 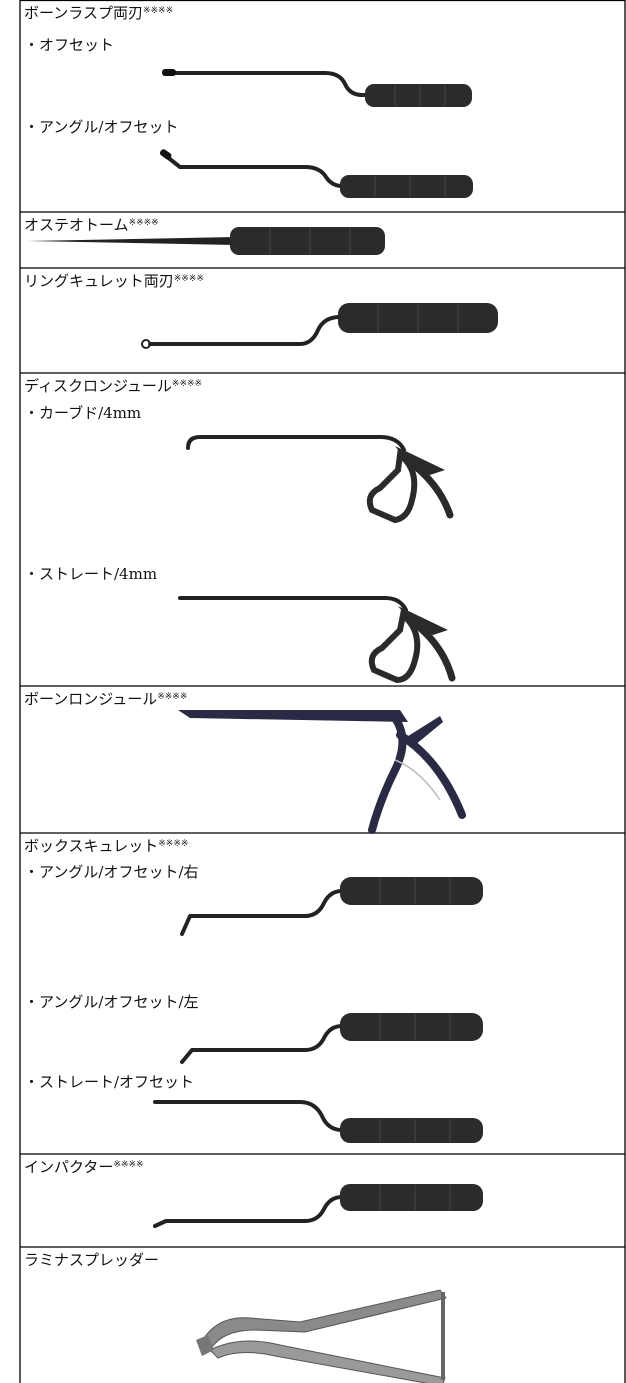 I want to click on item: ・アングル/オフセット/左, so click(x=111, y=1002).